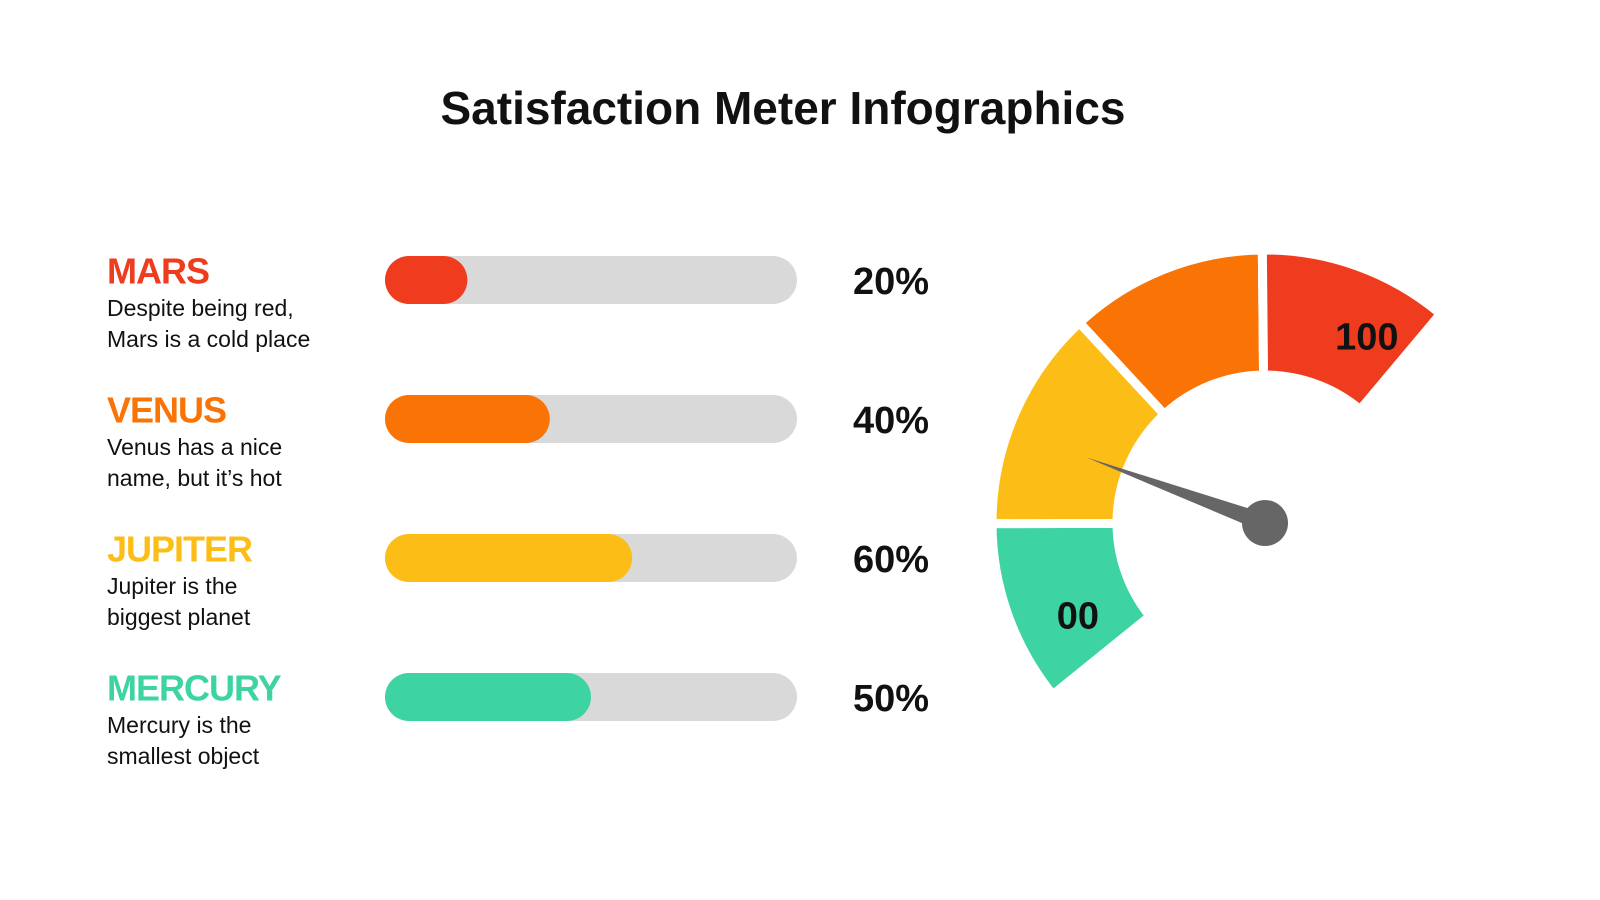 The height and width of the screenshot is (900, 1600). I want to click on category-label: MARS, so click(158, 271).